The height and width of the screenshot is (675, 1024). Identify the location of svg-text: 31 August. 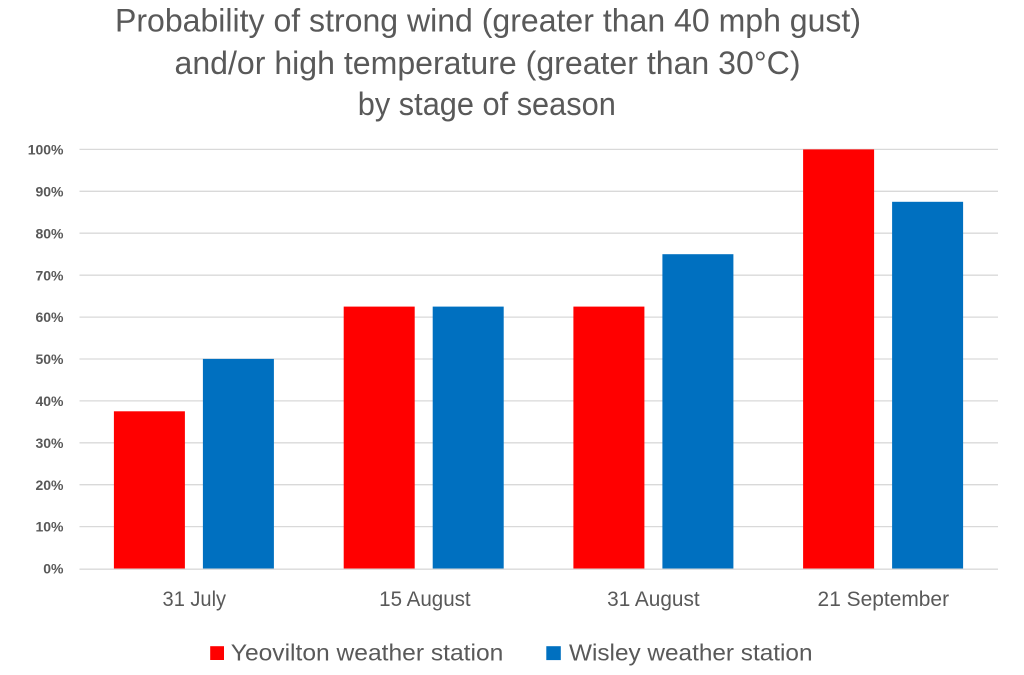
(653, 599).